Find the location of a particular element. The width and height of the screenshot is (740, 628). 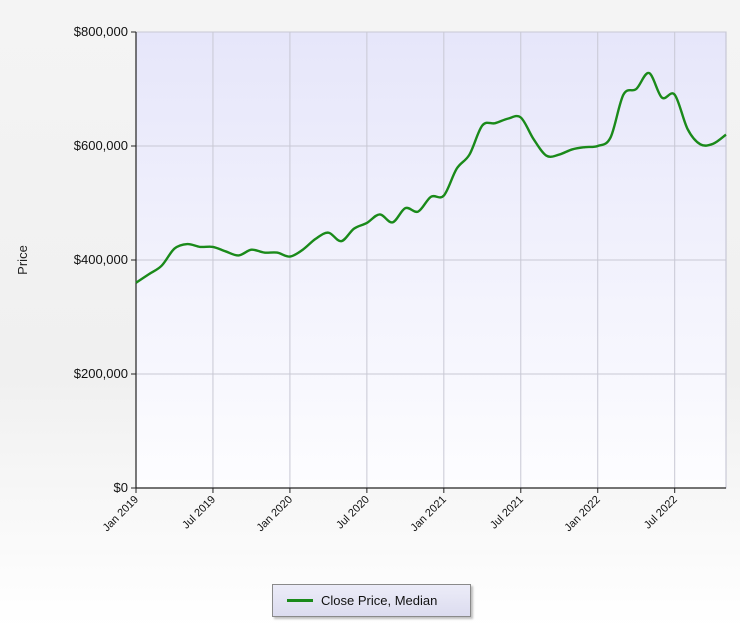

x-tick-label: Jan 2022 is located at coordinates (582, 514).